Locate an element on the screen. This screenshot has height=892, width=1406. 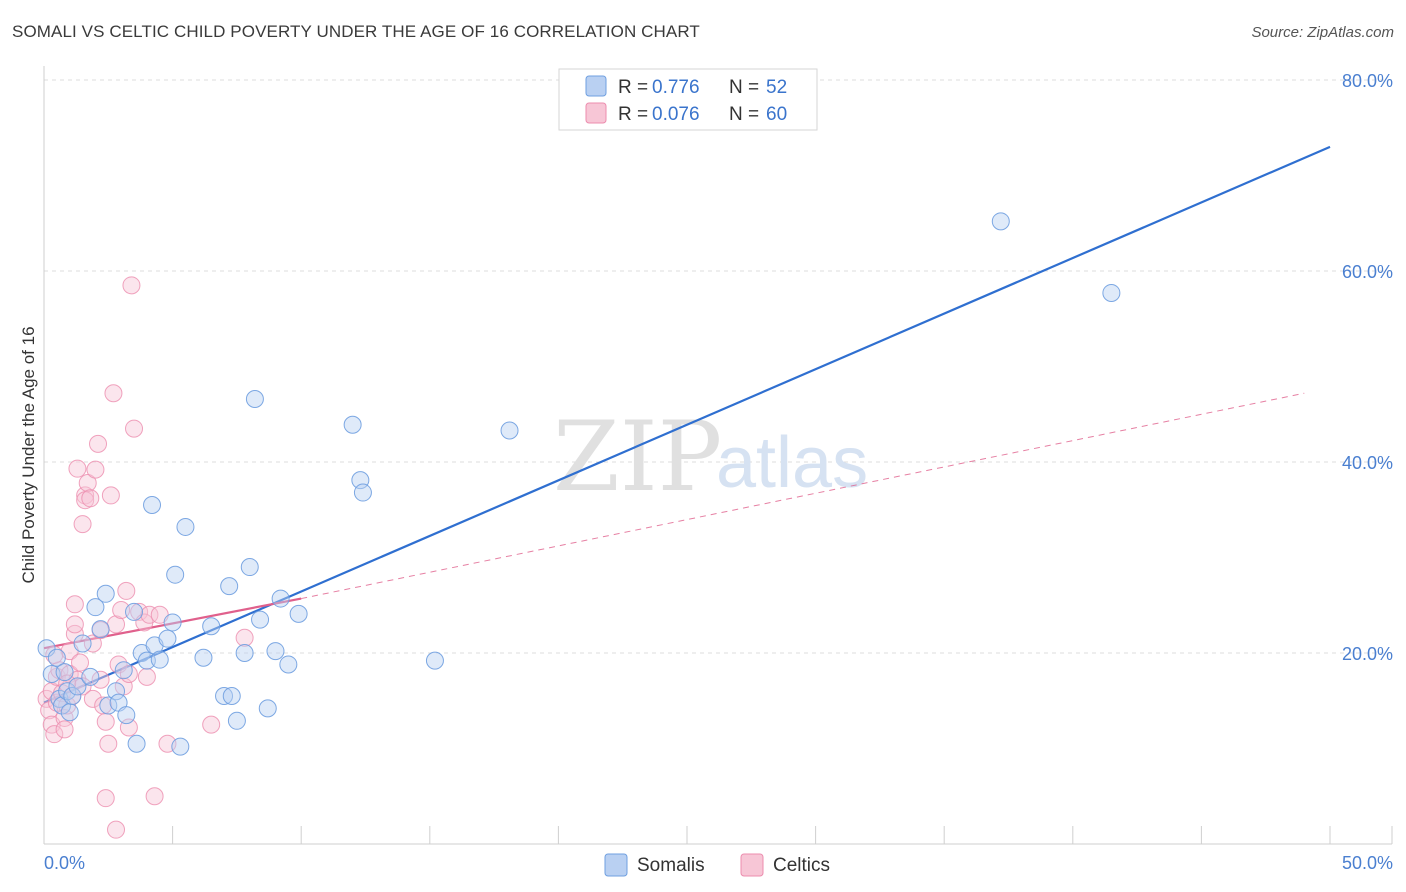
bottom-legend-label-celtics: Celtics is located at coordinates (801, 865).